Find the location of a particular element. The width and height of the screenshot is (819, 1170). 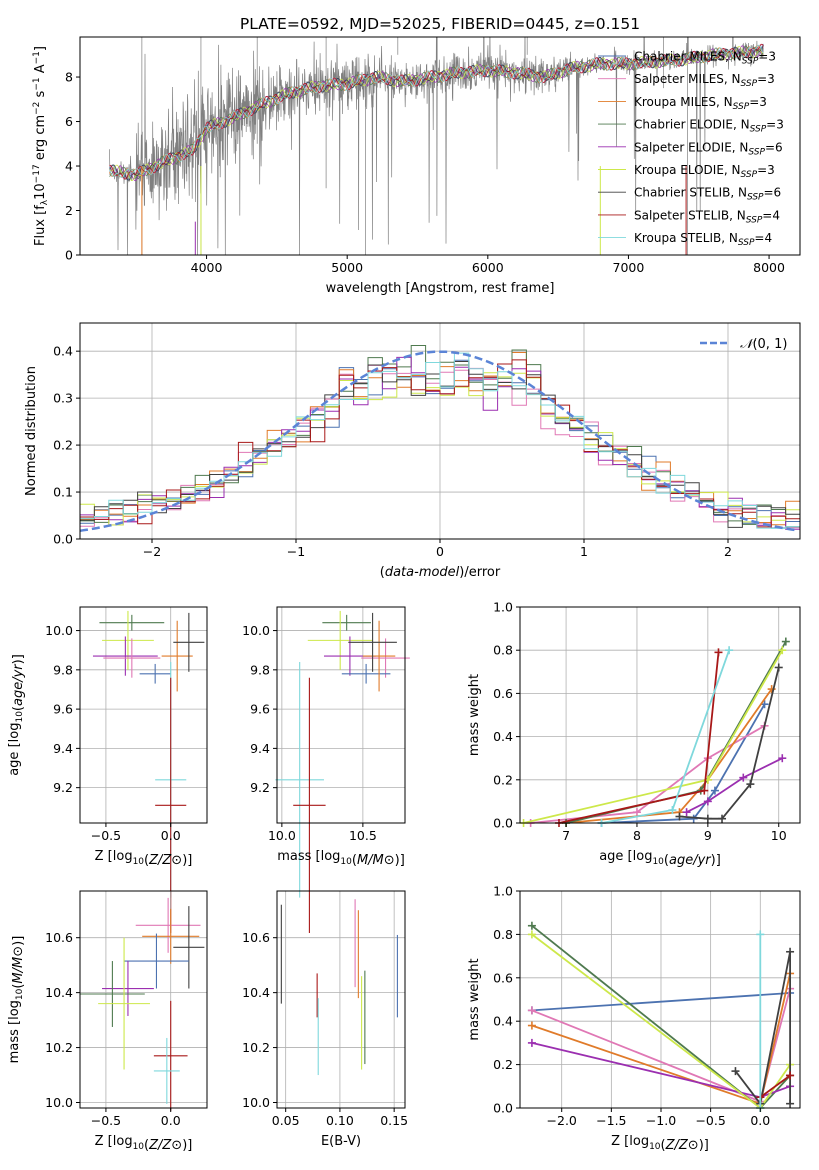

legend-label: Chabrier ELODIE, NSSP=3 is located at coordinates (709, 126).